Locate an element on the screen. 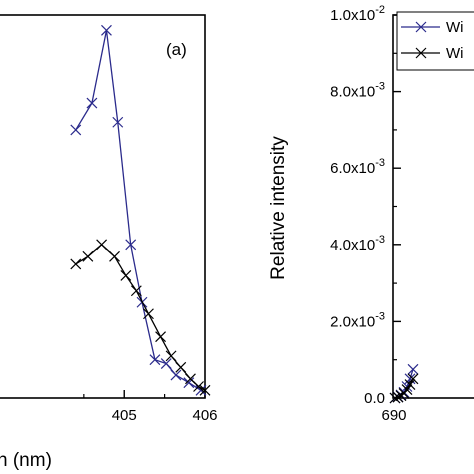 The image size is (474, 474). left-x-tick-label-1: 406 is located at coordinates (204, 415).